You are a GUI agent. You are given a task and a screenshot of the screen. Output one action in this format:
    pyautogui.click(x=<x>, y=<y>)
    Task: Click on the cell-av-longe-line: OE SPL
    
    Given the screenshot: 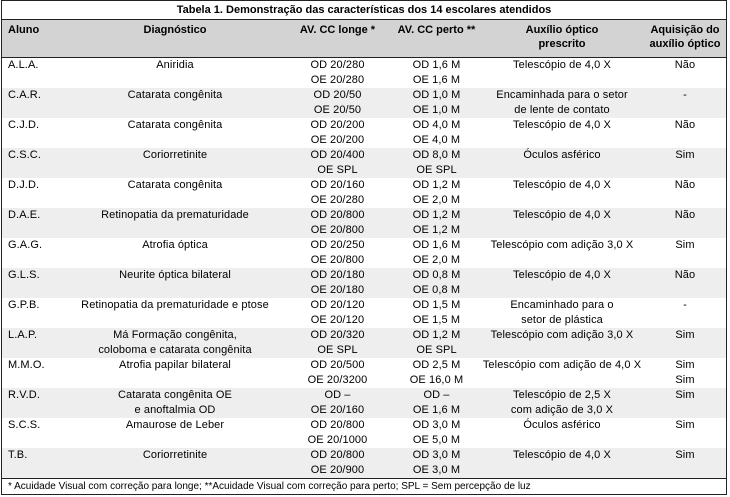 What is the action you would take?
    pyautogui.click(x=337, y=350)
    